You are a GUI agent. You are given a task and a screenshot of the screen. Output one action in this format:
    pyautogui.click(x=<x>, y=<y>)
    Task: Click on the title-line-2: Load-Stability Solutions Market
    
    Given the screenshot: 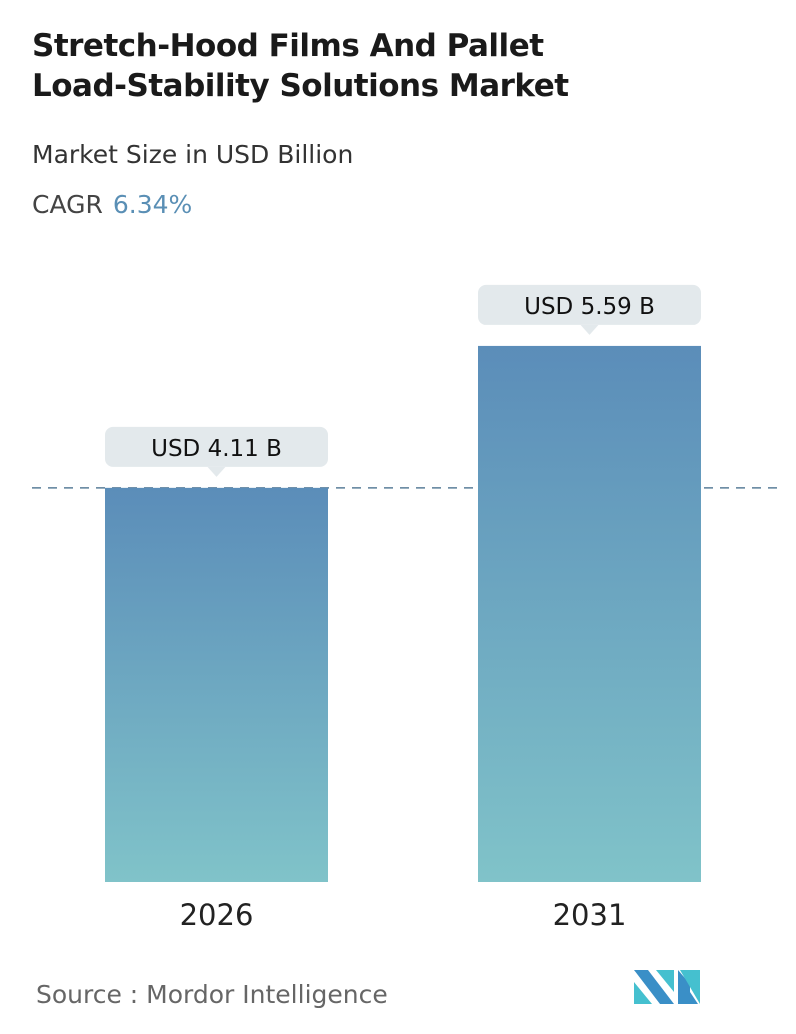 What is the action you would take?
    pyautogui.click(x=300, y=86)
    